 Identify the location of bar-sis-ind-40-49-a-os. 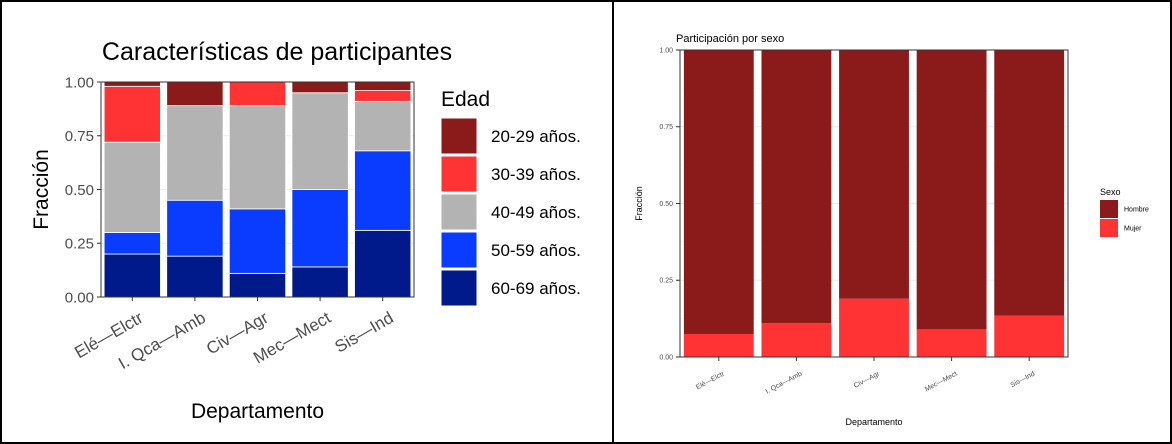
(383, 126).